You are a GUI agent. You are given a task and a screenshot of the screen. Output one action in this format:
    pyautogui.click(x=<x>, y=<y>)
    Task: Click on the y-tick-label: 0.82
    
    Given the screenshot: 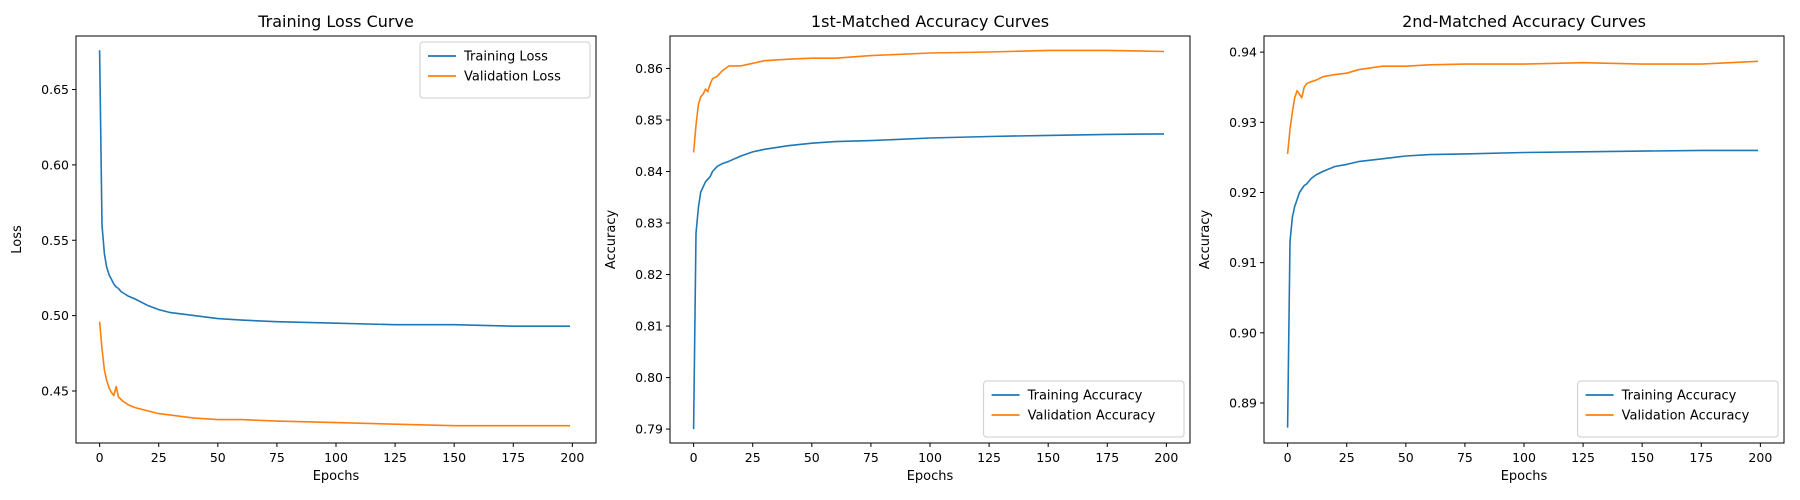 What is the action you would take?
    pyautogui.click(x=649, y=274)
    